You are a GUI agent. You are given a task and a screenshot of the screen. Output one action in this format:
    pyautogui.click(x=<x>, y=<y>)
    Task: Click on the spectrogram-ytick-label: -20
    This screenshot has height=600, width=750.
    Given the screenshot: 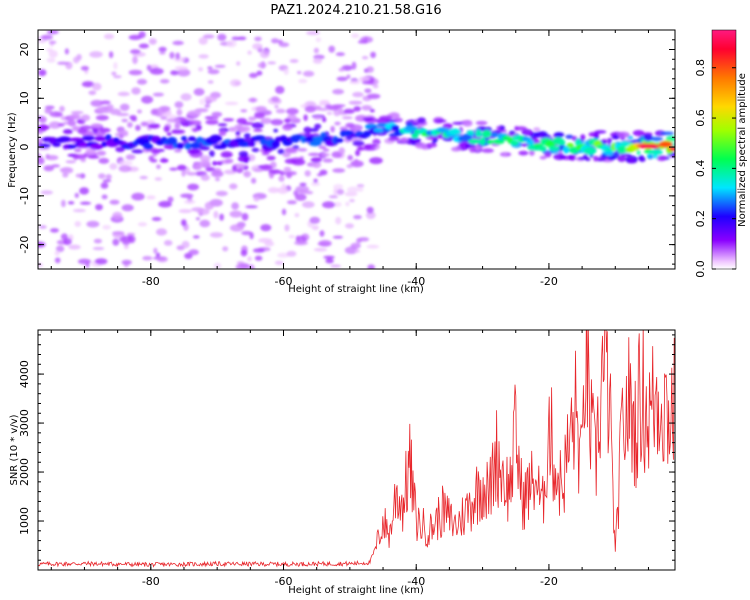 What is the action you would take?
    pyautogui.click(x=24, y=245)
    